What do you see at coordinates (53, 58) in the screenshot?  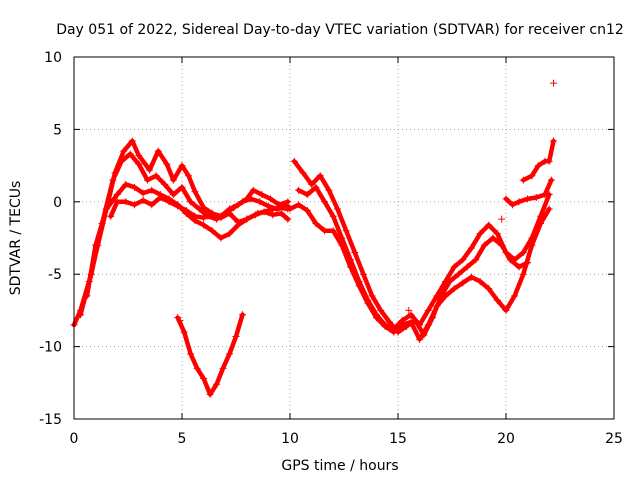 I see `y-tick-label: 10` at bounding box center [53, 58].